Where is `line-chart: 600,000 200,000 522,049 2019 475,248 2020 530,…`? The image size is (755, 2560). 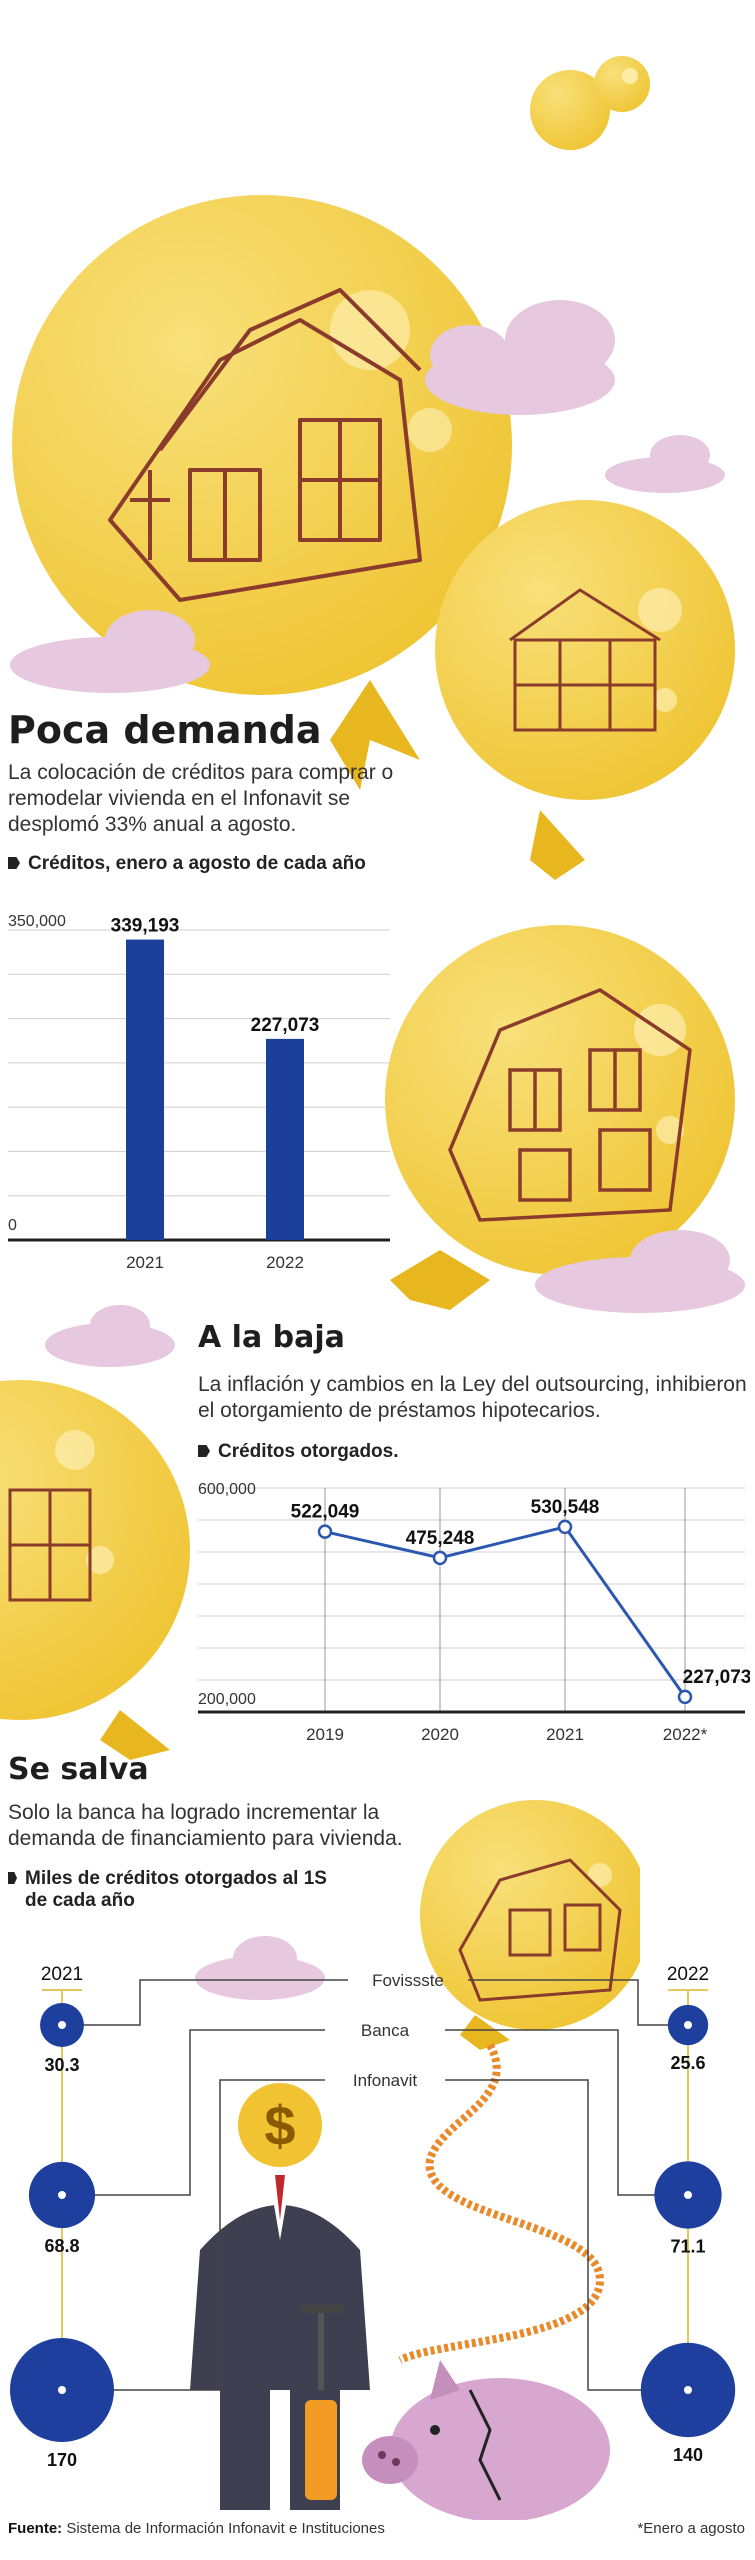 line-chart: 600,000 200,000 522,049 2019 475,248 2020 530,… is located at coordinates (474, 1612).